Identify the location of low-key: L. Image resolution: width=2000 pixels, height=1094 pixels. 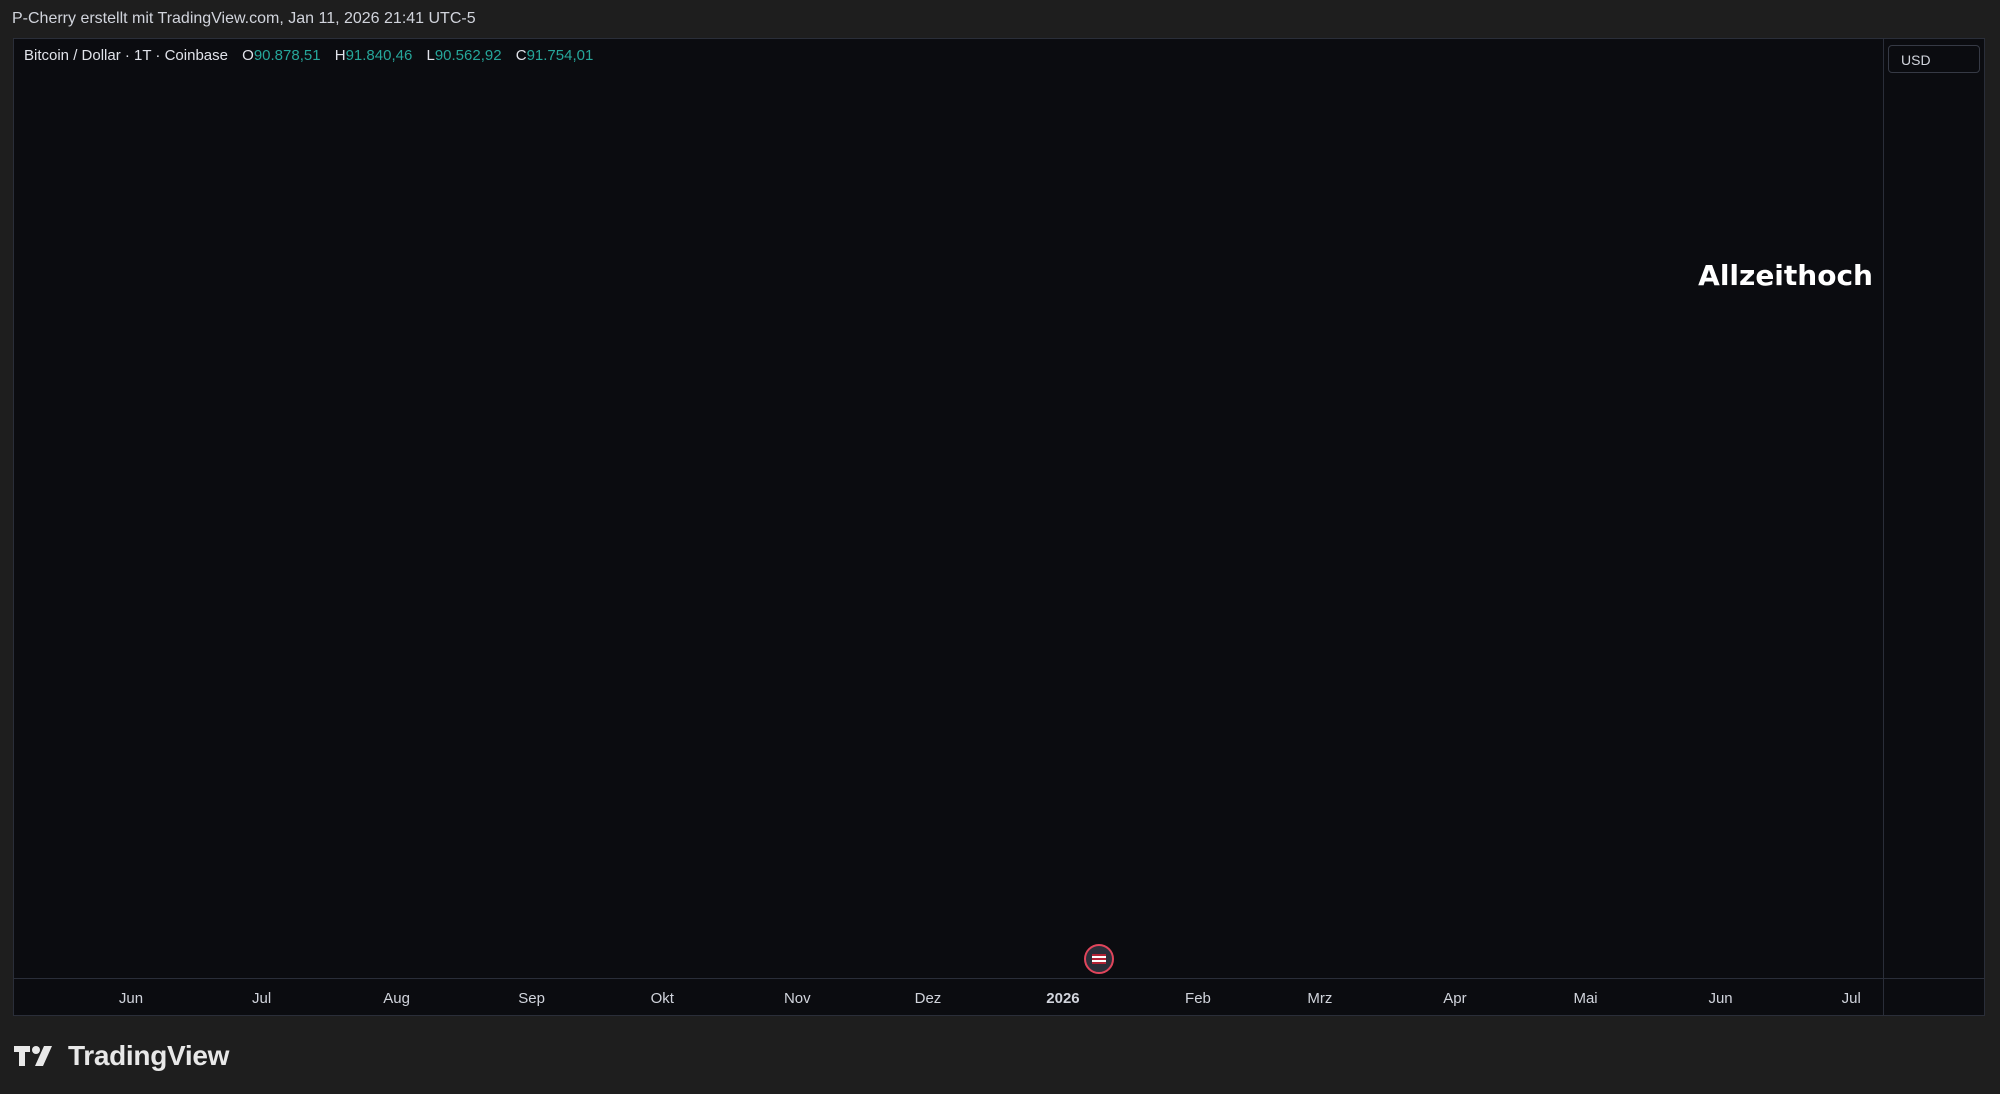
(430, 55).